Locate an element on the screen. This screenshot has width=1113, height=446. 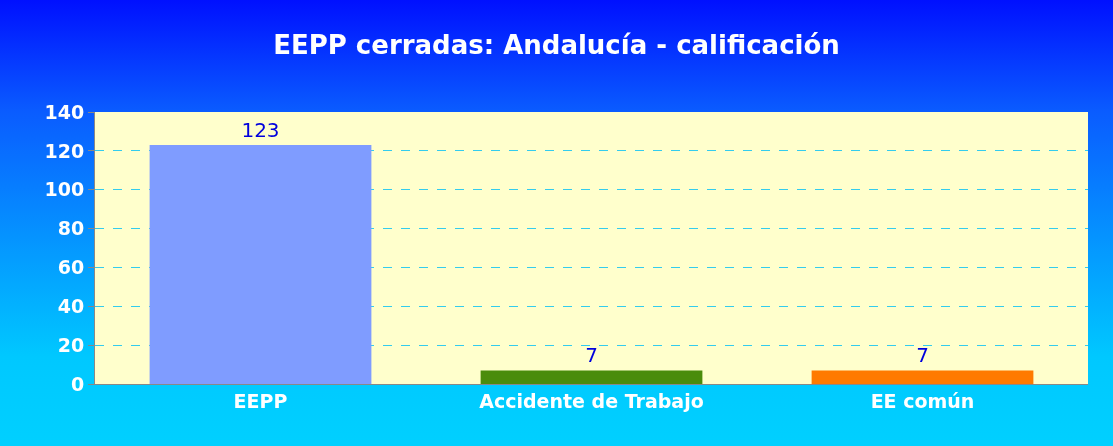
y-tick-label: 120 is located at coordinates (64, 150).